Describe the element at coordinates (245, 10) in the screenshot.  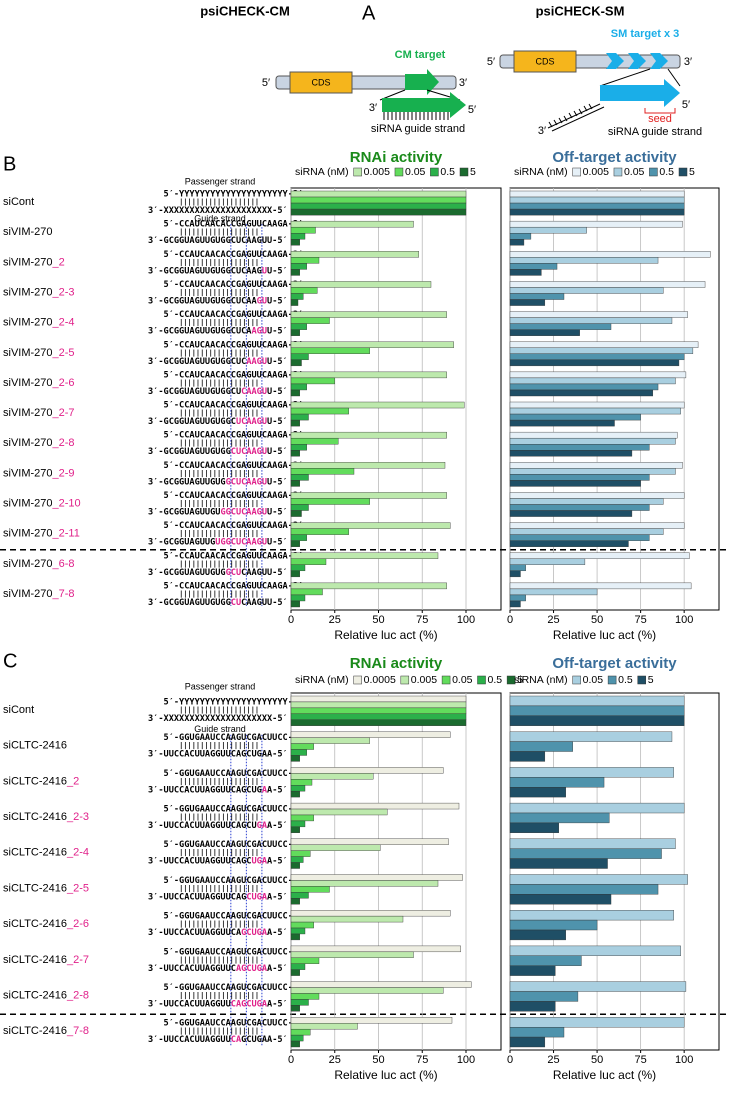
I see `construct-title: psiCHECK-CM` at that location.